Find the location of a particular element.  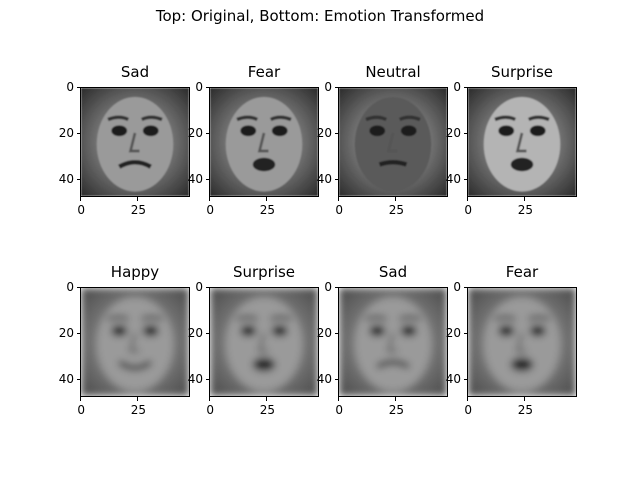

face-panel-top-neutral: Neutral is located at coordinates (393, 130).